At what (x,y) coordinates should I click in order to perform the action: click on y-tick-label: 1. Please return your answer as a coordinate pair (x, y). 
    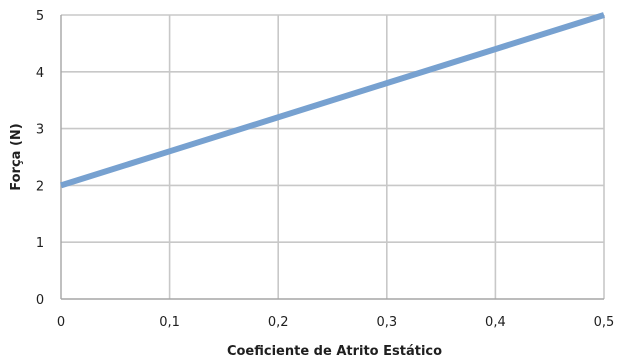
    Looking at the image, I should click on (40, 243).